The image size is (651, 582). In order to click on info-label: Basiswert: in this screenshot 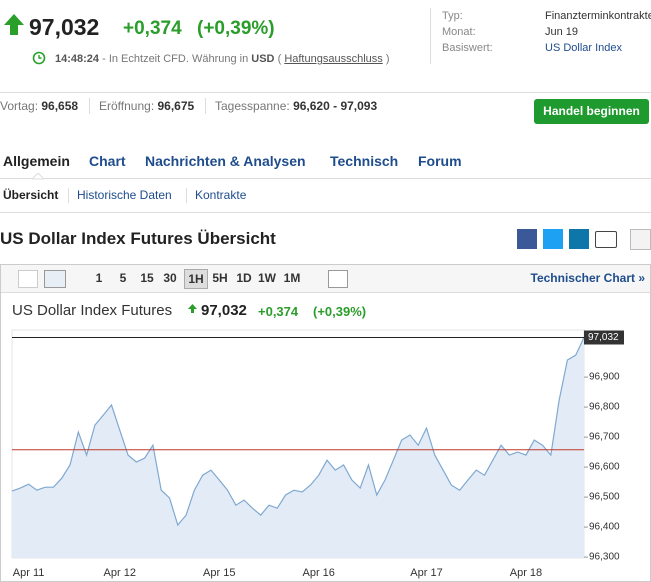, I will do `click(467, 48)`.